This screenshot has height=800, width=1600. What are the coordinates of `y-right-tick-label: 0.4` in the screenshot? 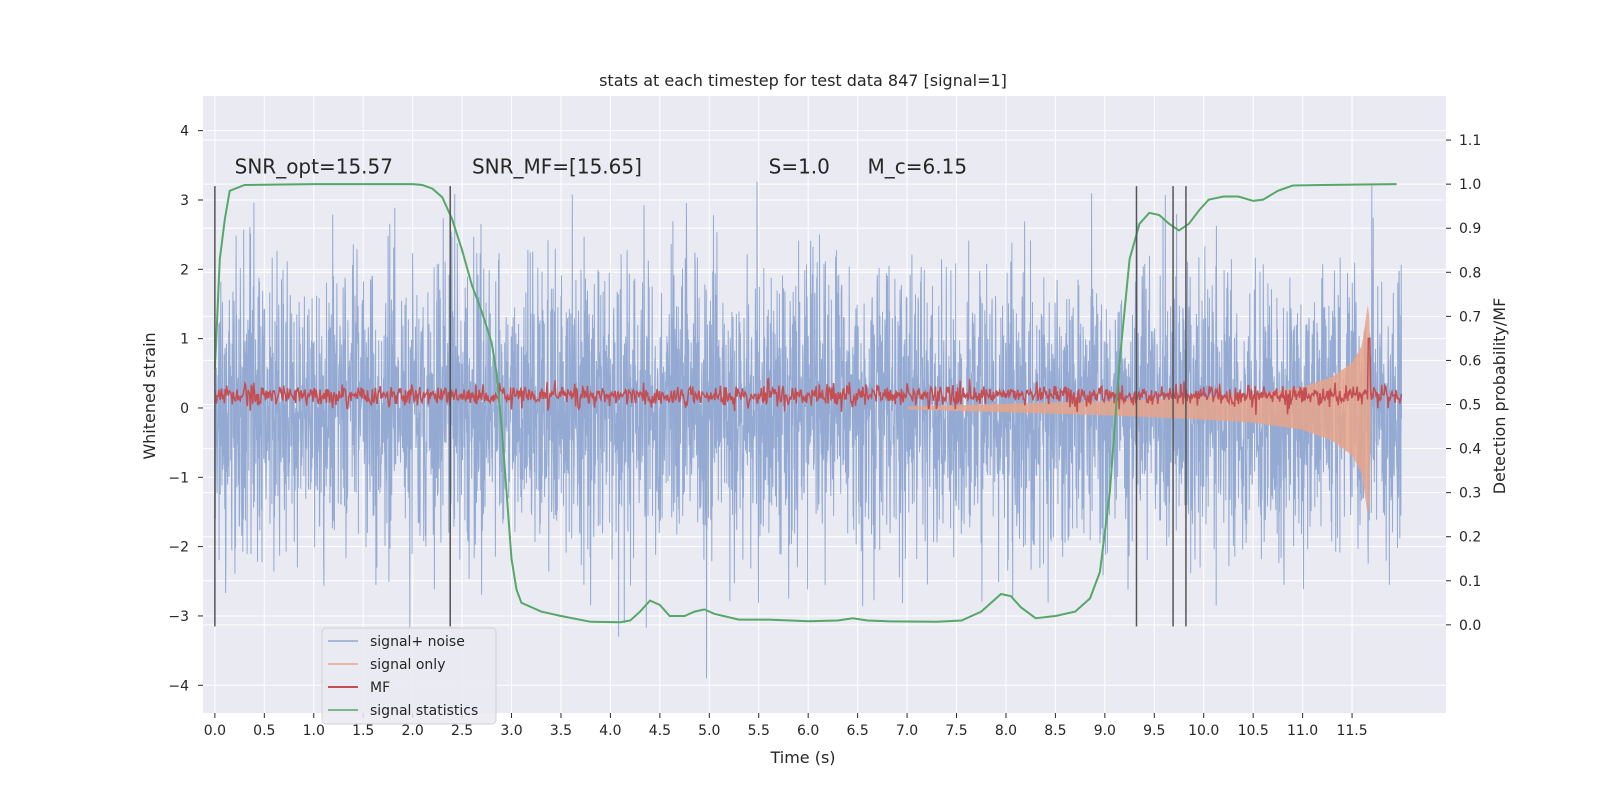 It's located at (1470, 450).